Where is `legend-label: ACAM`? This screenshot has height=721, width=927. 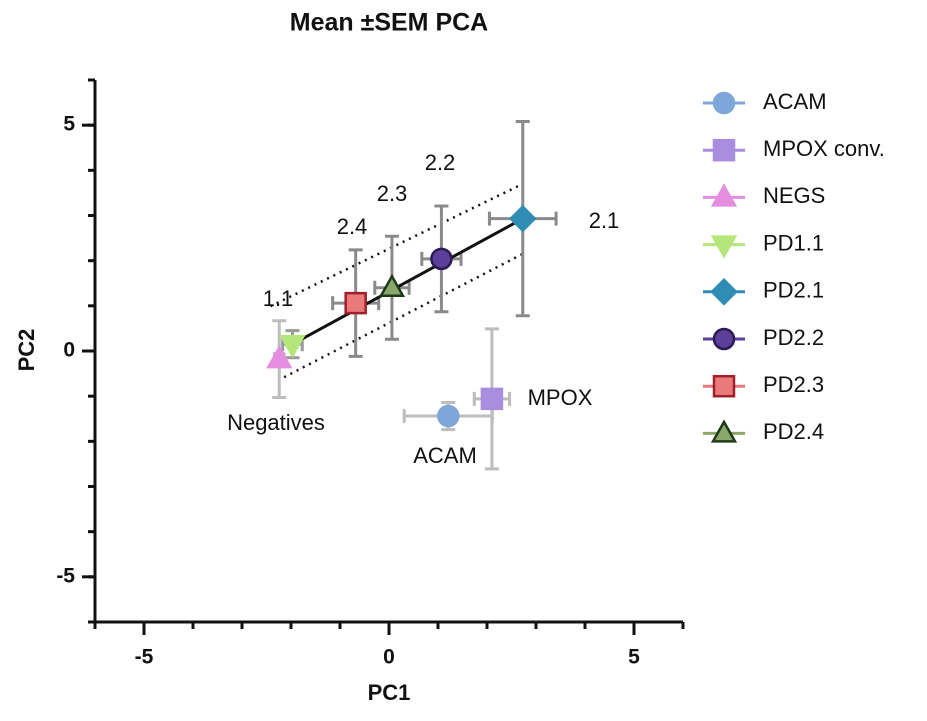
legend-label: ACAM is located at coordinates (795, 101).